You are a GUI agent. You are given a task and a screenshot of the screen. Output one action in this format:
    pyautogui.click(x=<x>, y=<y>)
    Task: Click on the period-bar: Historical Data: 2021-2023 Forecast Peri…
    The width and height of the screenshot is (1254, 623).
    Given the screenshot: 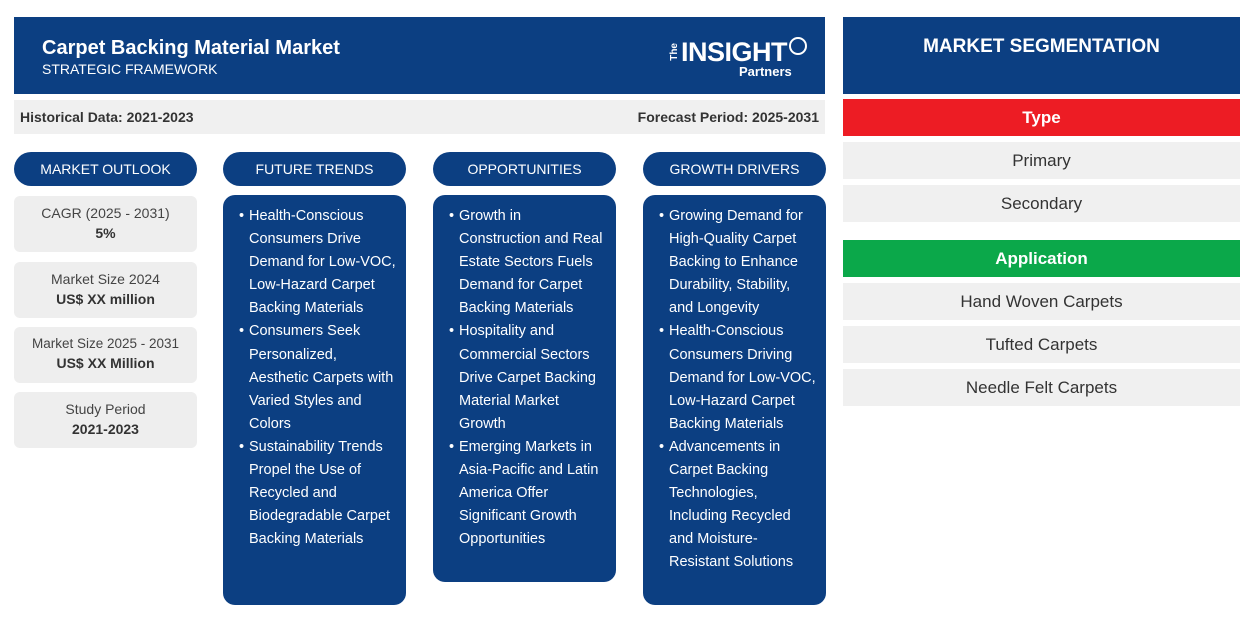 What is the action you would take?
    pyautogui.click(x=419, y=117)
    